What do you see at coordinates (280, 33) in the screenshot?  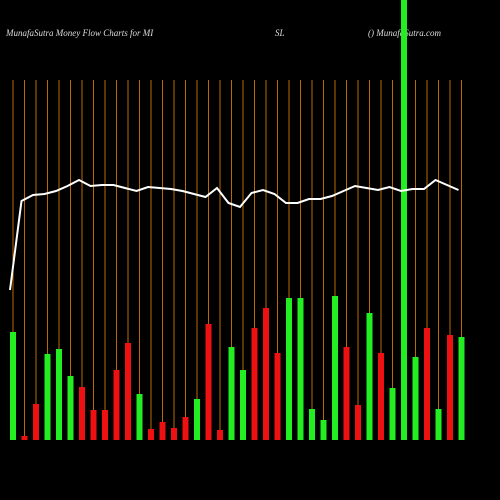 I see `chart-title-mid: SL` at bounding box center [280, 33].